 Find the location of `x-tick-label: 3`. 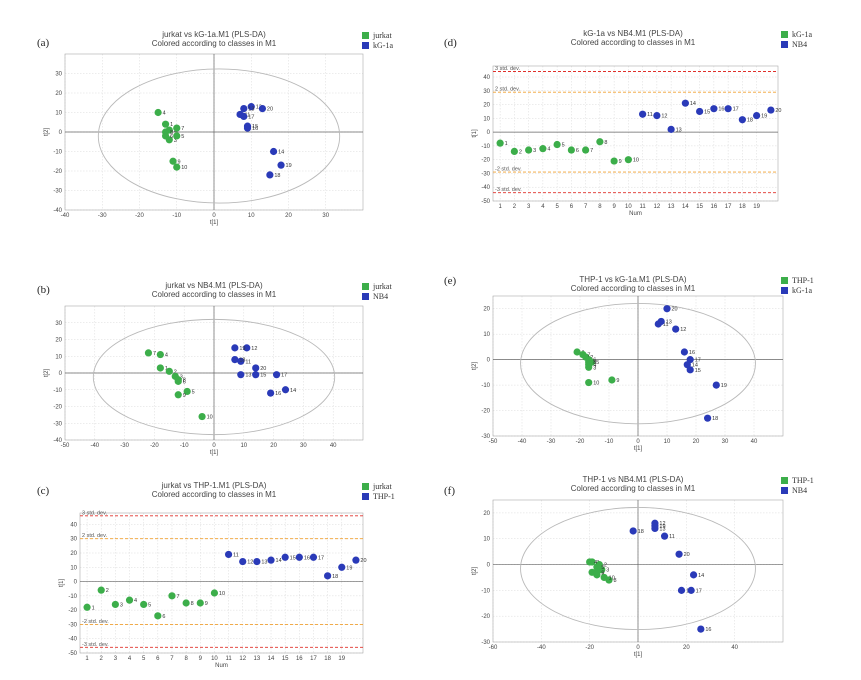

x-tick-label: 3 is located at coordinates (116, 659).